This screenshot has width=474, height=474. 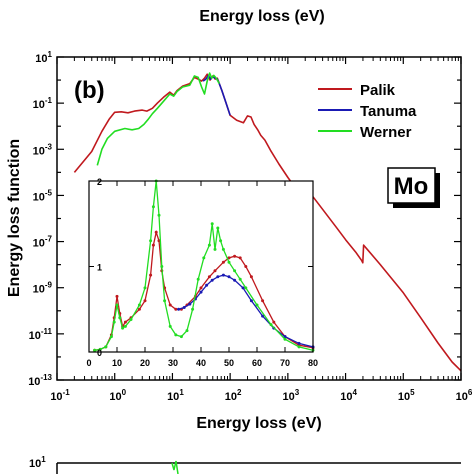 What do you see at coordinates (43, 242) in the screenshot?
I see `y-tick-label: 10⁻⁷` at bounding box center [43, 242].